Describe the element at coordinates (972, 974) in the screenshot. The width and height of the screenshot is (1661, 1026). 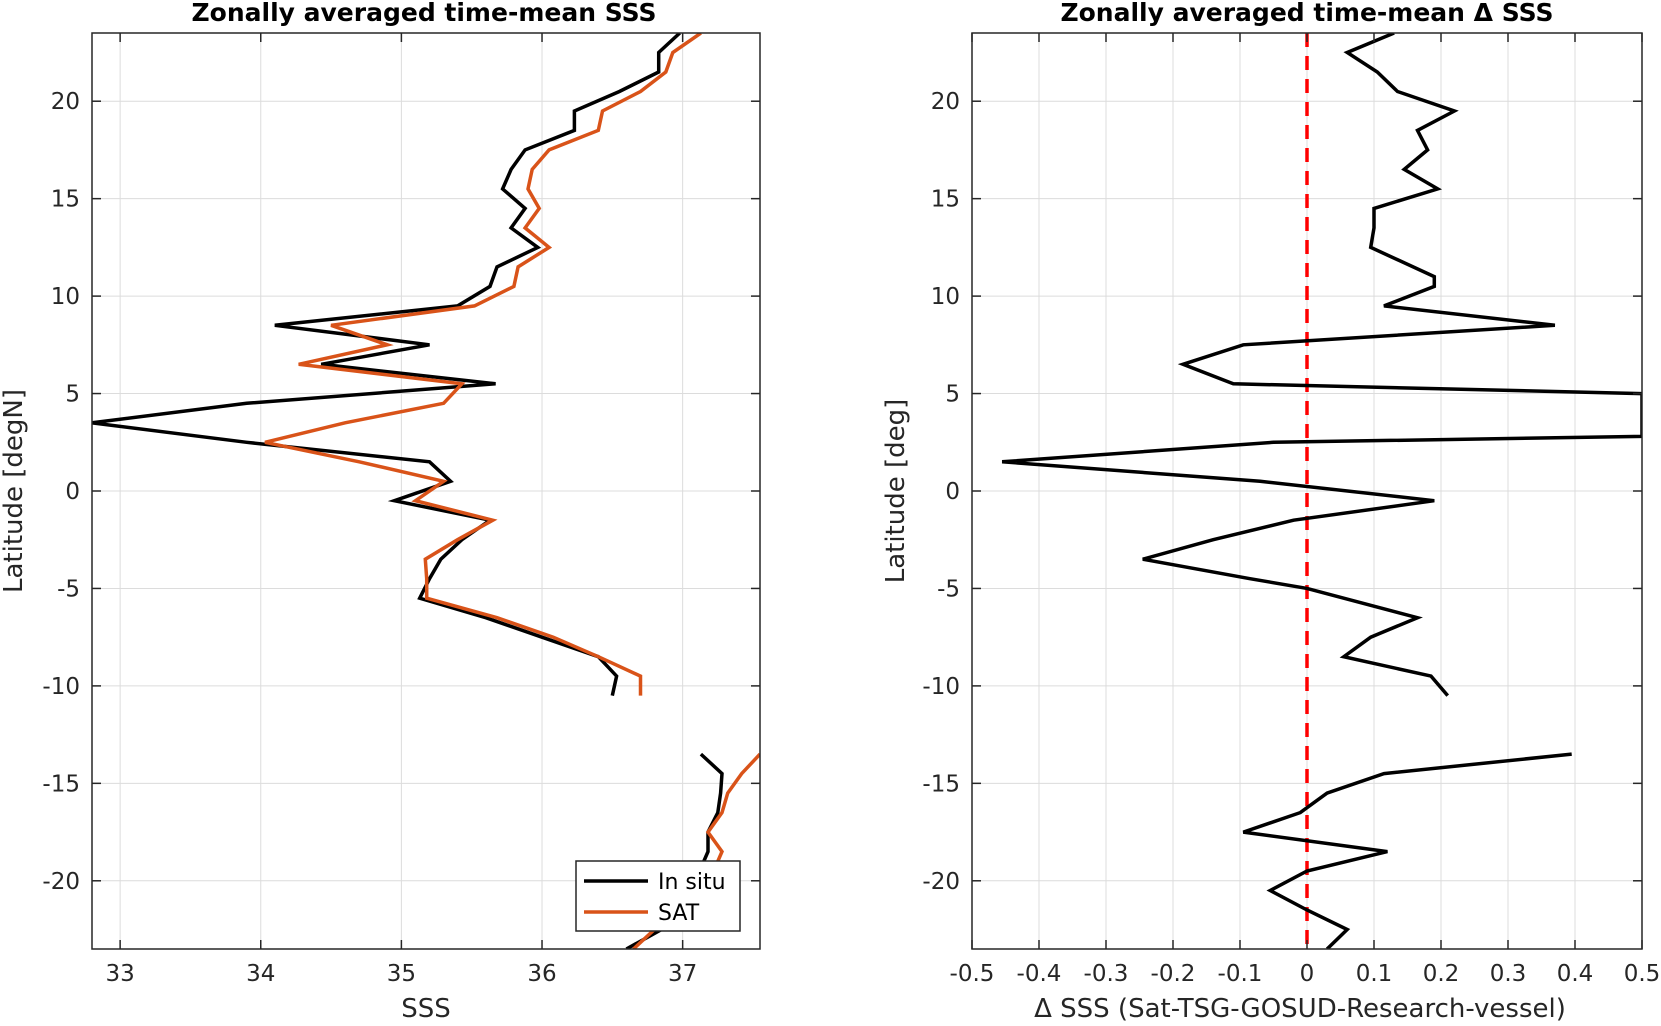
I see `x-tick-label: -0.5` at that location.